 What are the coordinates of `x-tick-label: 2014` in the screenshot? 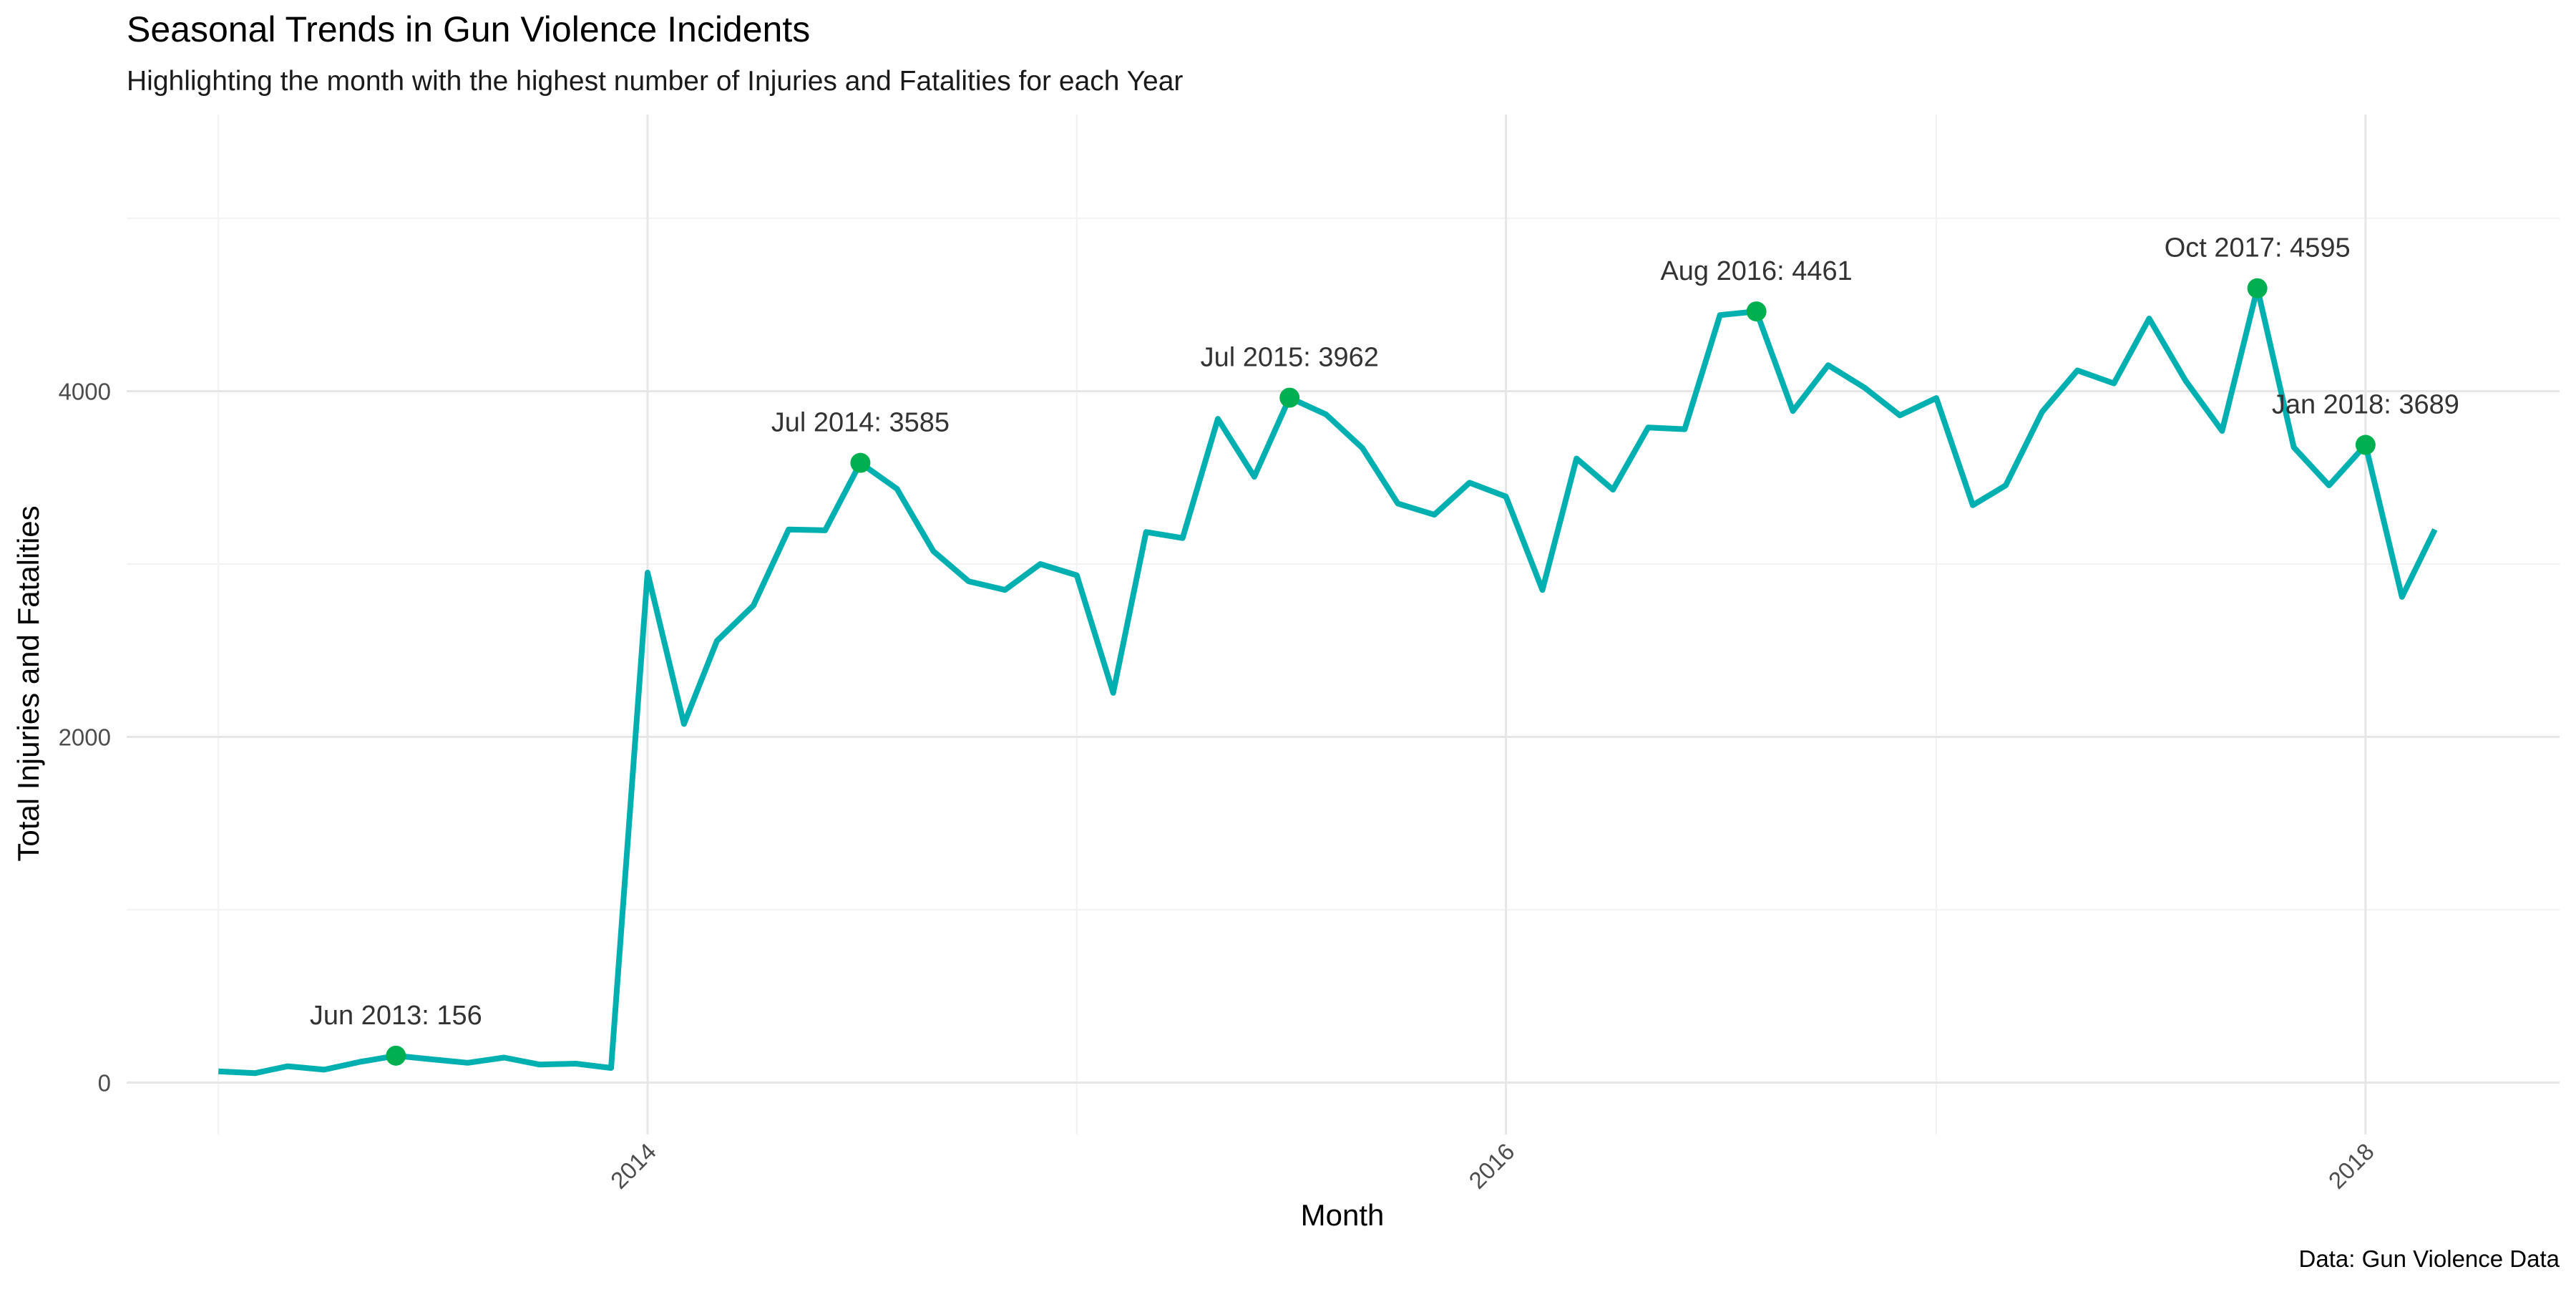 It's located at (633, 1166).